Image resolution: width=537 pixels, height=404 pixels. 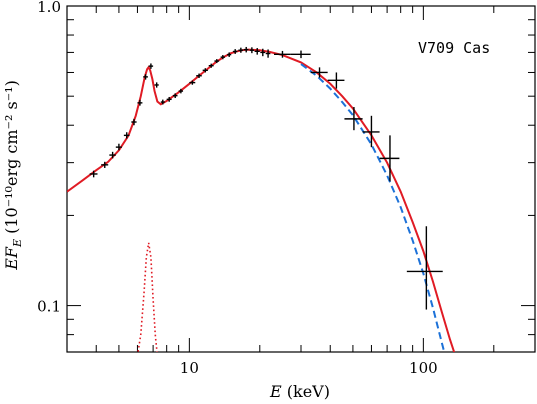 What do you see at coordinates (299, 391) in the screenshot?
I see `x-axis-label: E (keV)` at bounding box center [299, 391].